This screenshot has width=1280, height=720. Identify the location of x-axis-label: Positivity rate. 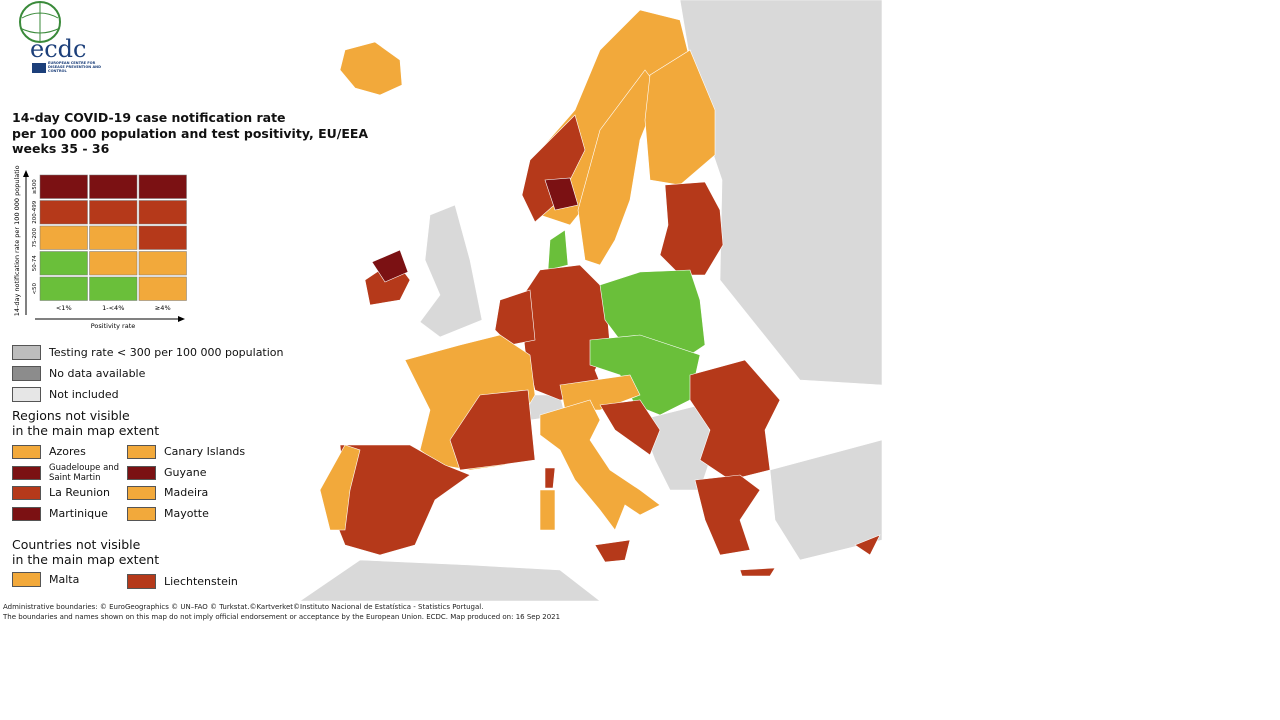
(113, 326).